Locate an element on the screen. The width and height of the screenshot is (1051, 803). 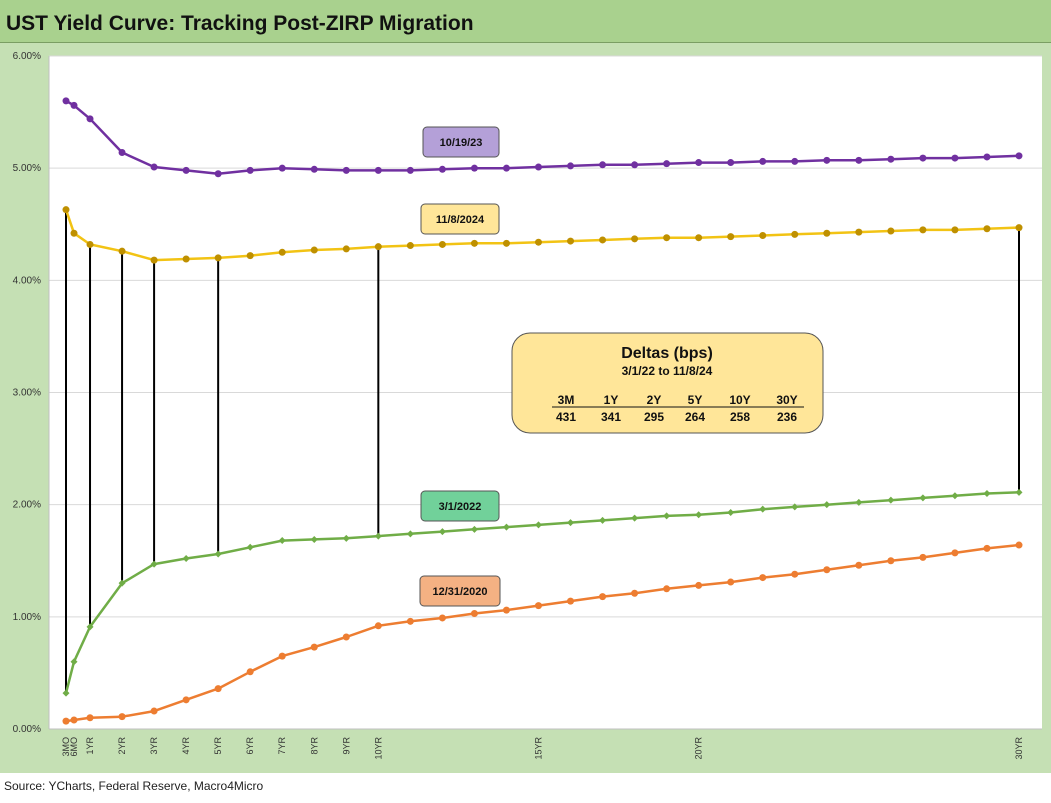
x-tick-label: 6MO is located at coordinates (74, 747).